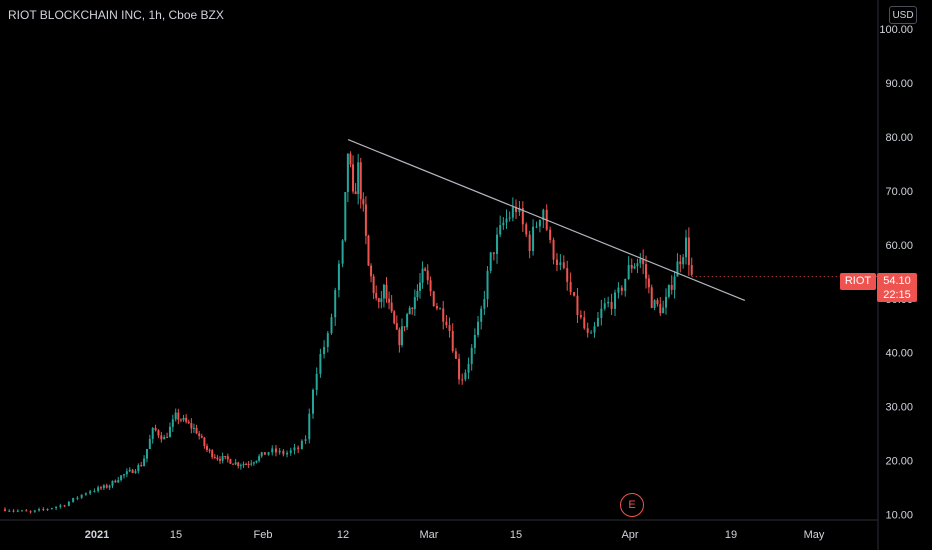 The image size is (932, 550). I want to click on descending-trendline, so click(546, 220).